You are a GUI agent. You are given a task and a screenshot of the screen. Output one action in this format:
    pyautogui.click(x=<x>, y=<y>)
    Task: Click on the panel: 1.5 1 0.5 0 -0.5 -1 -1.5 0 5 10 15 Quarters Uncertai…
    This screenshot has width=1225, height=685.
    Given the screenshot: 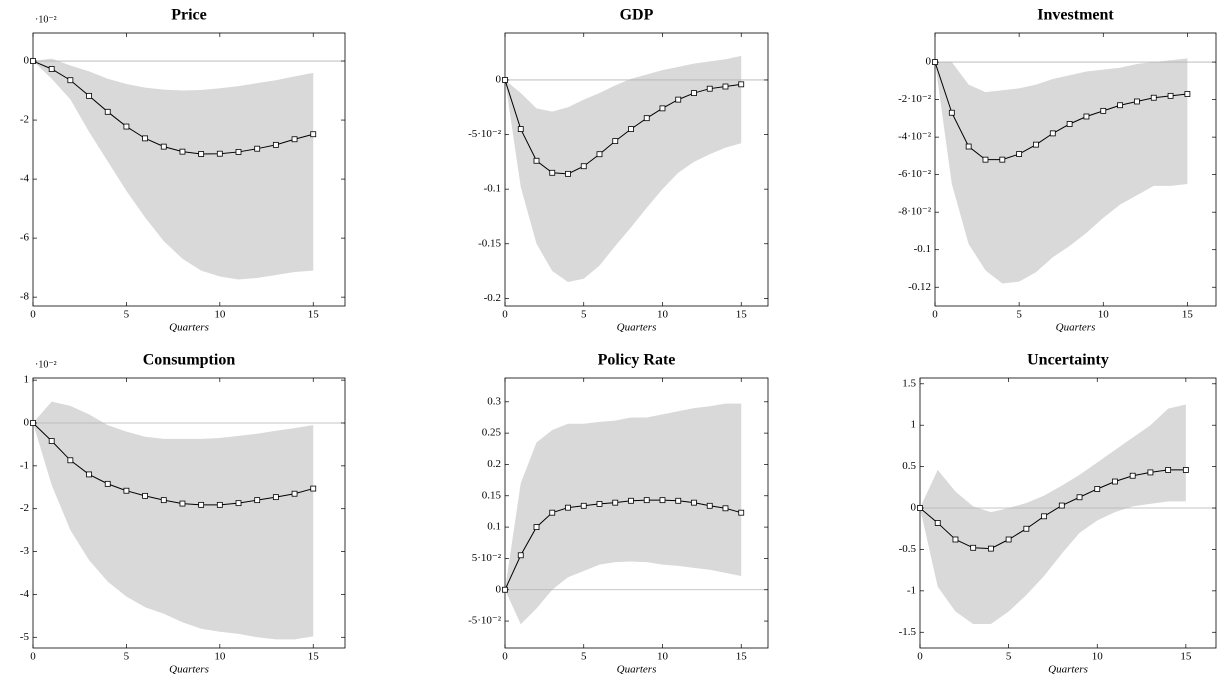 What is the action you would take?
    pyautogui.click(x=1058, y=514)
    